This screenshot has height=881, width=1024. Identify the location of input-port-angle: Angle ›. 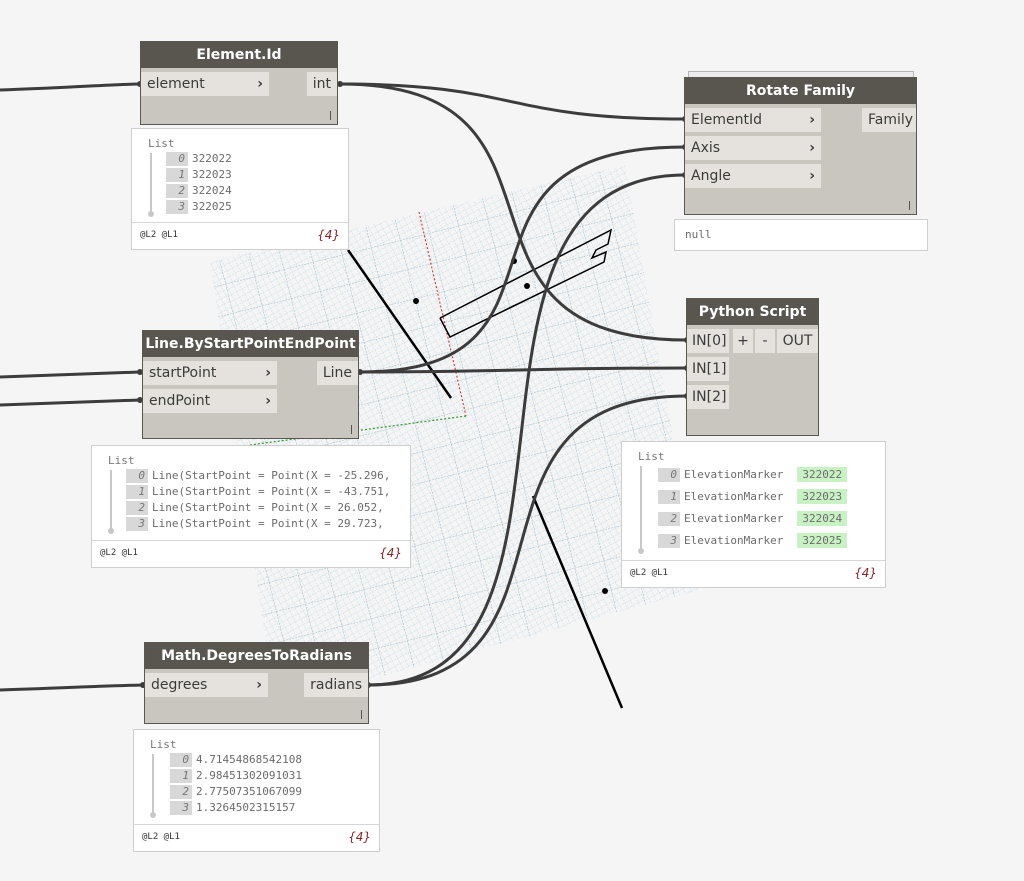
(753, 176).